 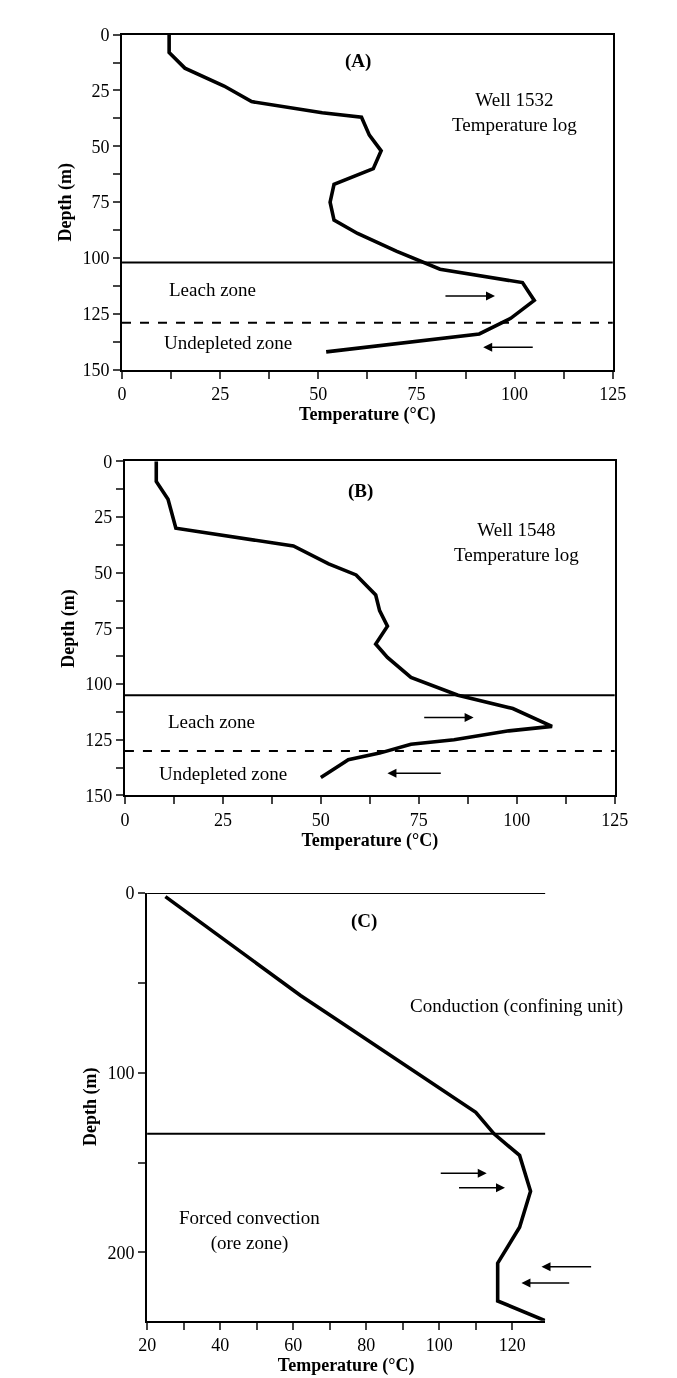 I want to click on x-tick-label: 20, so click(x=147, y=1345).